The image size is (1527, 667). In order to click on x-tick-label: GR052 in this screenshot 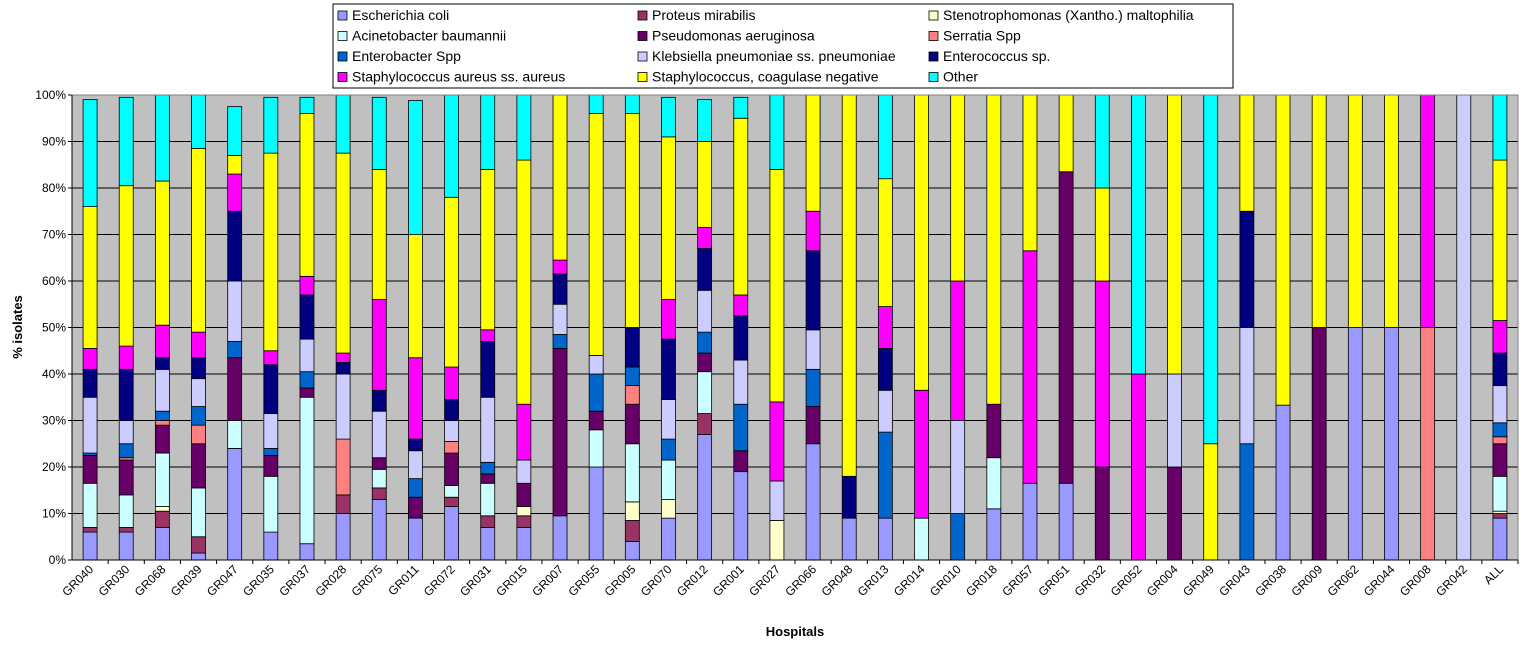, I will do `click(1126, 580)`.